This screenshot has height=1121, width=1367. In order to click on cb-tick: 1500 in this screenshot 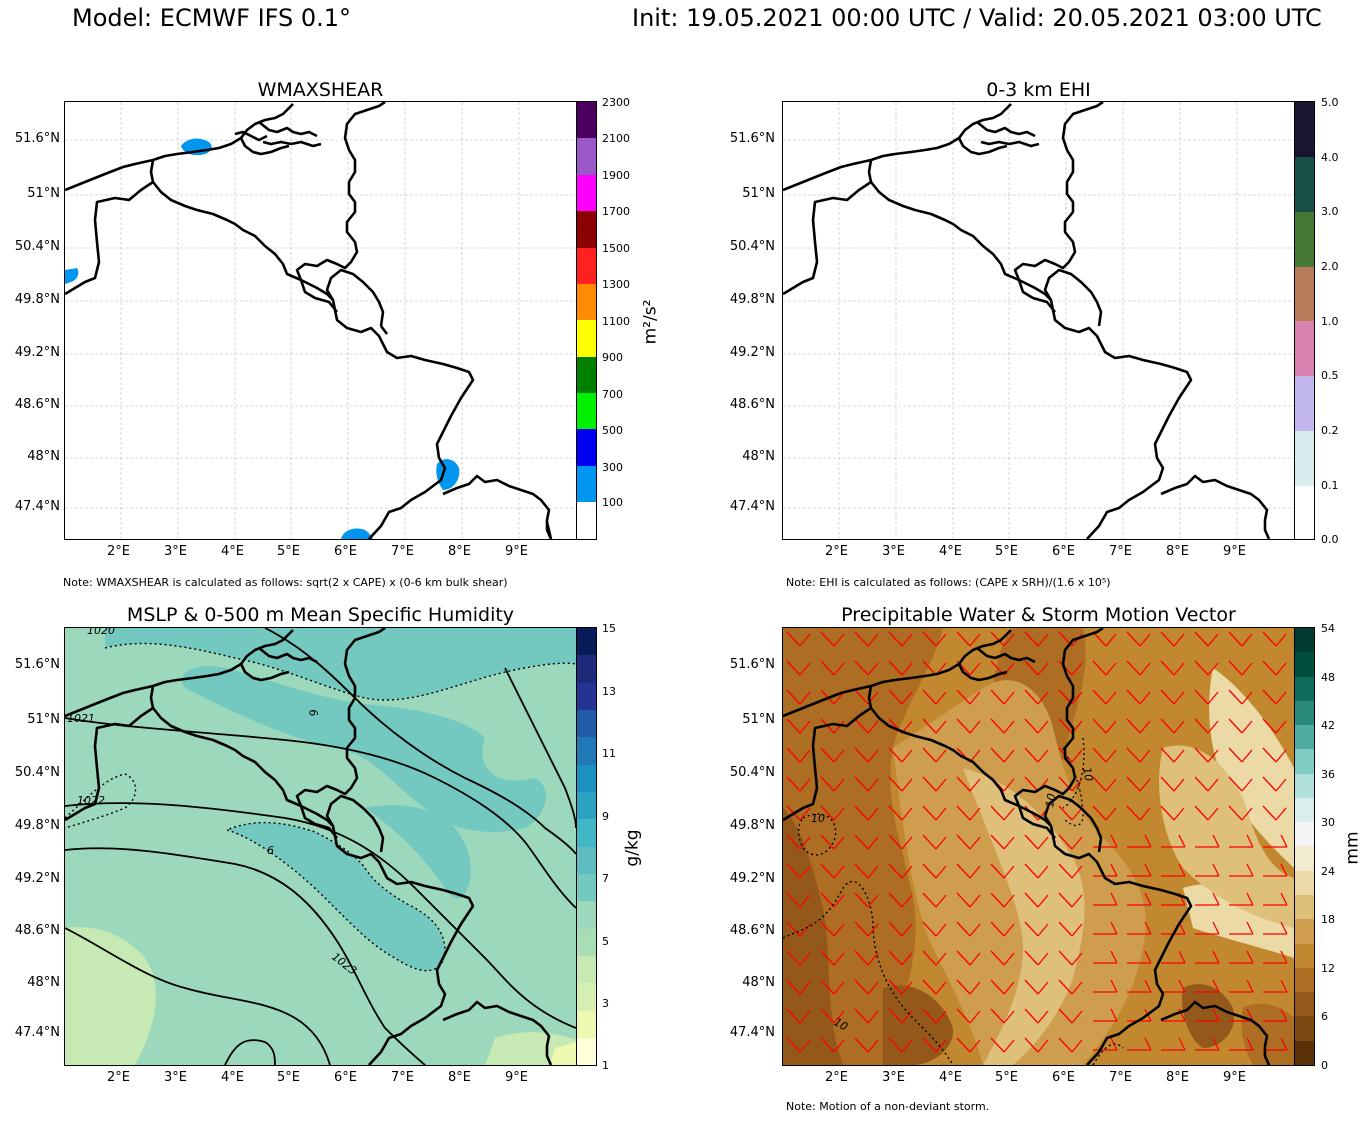, I will do `click(616, 248)`.